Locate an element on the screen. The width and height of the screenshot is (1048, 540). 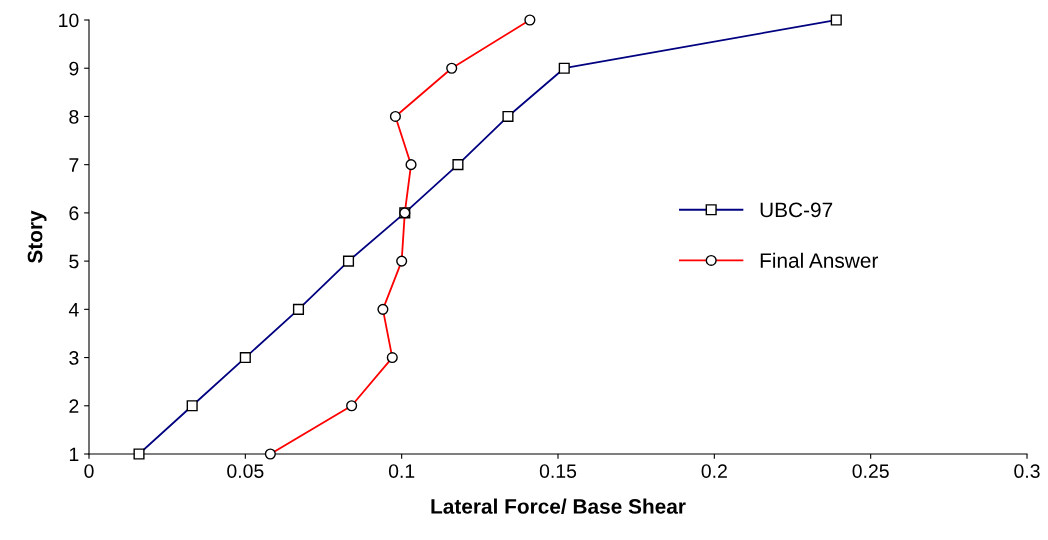
y-axis-title: Story is located at coordinates (37, 237).